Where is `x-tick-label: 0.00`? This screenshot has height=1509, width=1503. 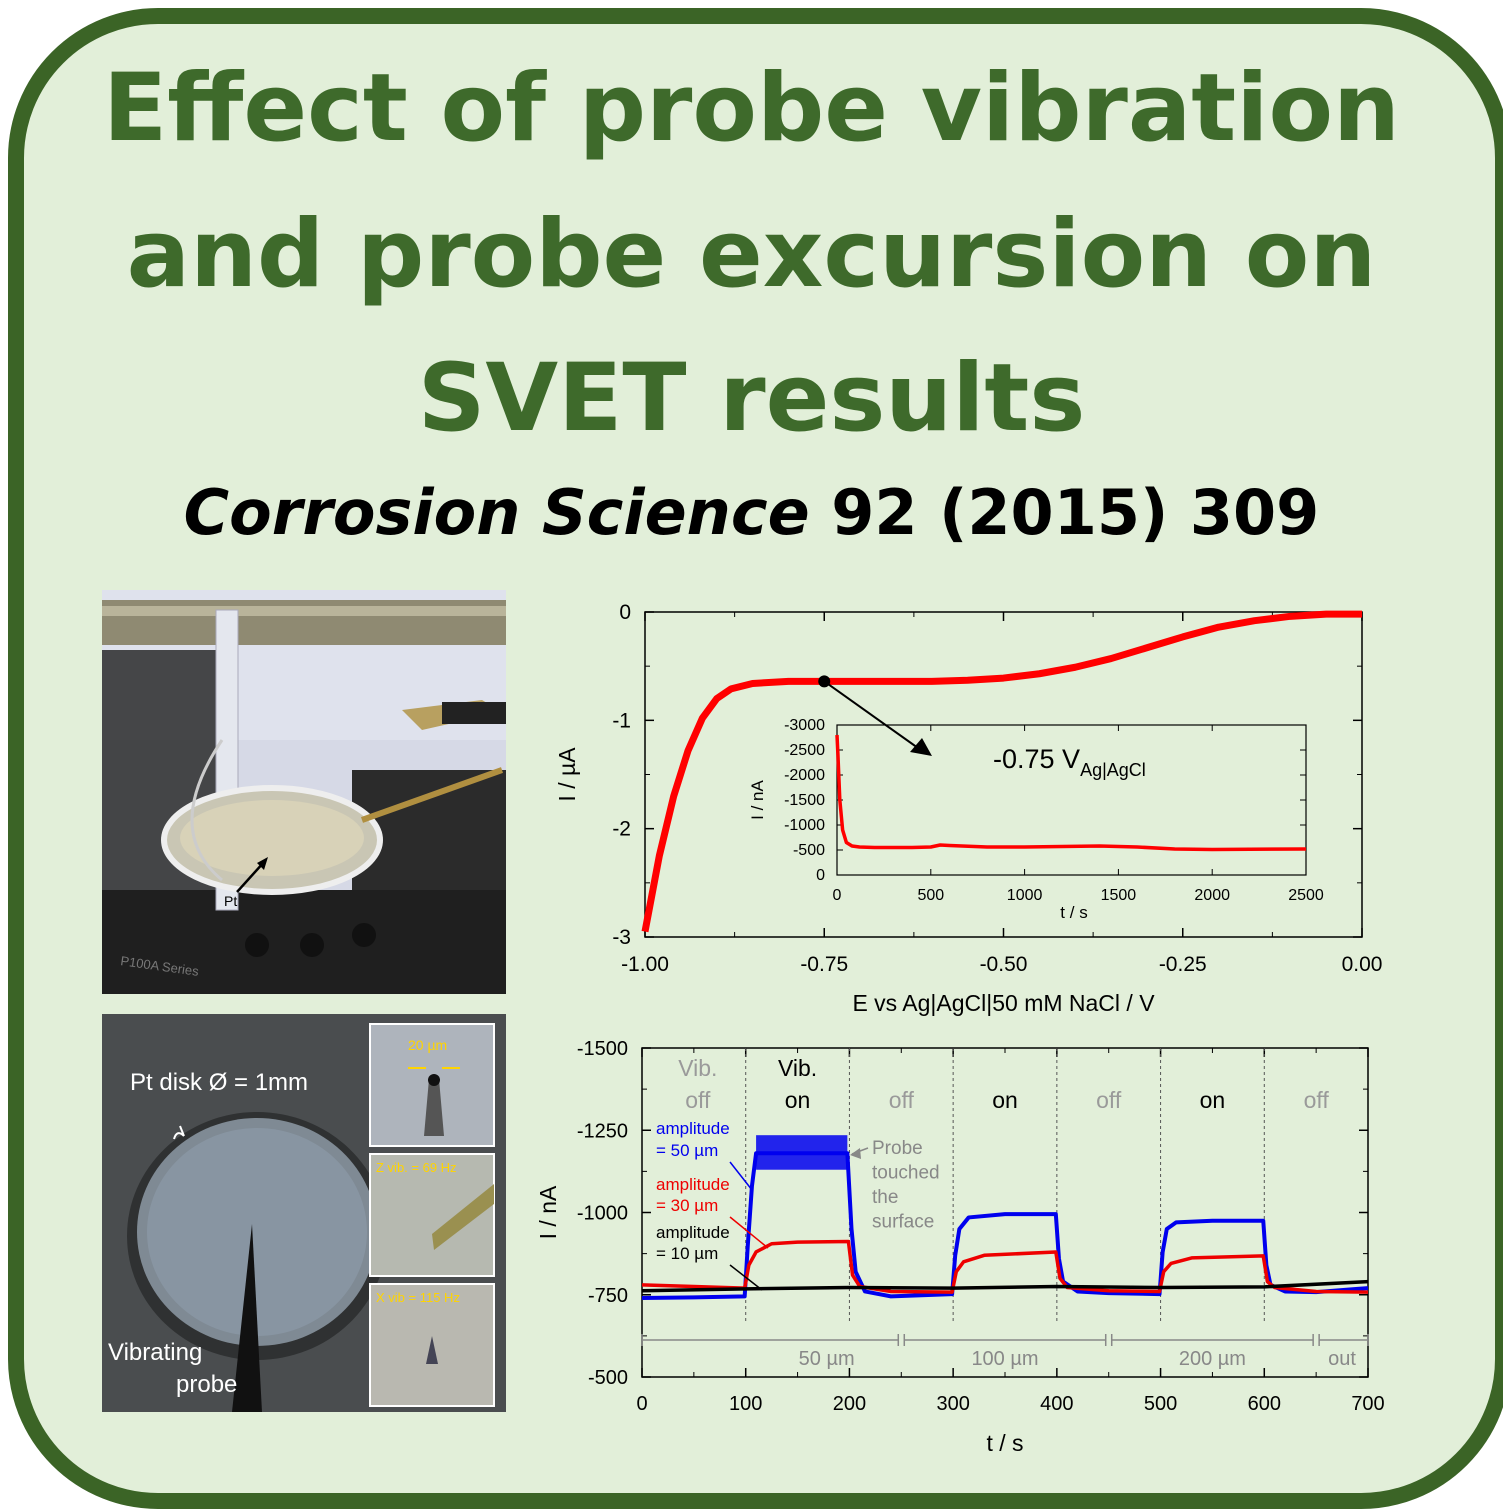
x-tick-label: 0.00 is located at coordinates (1362, 964).